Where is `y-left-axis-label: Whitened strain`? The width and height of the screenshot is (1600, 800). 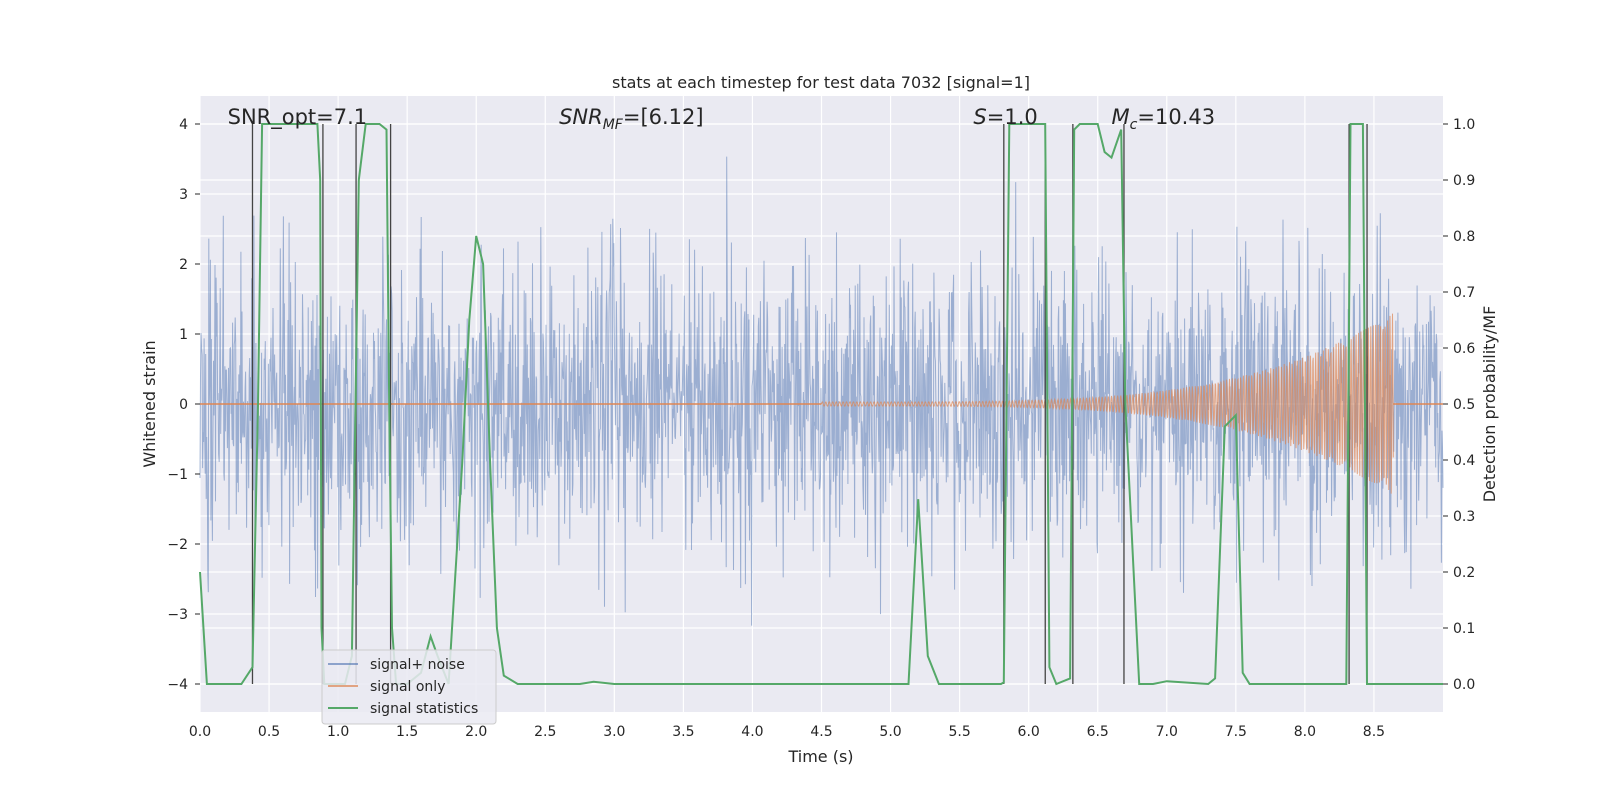 y-left-axis-label: Whitened strain is located at coordinates (149, 403).